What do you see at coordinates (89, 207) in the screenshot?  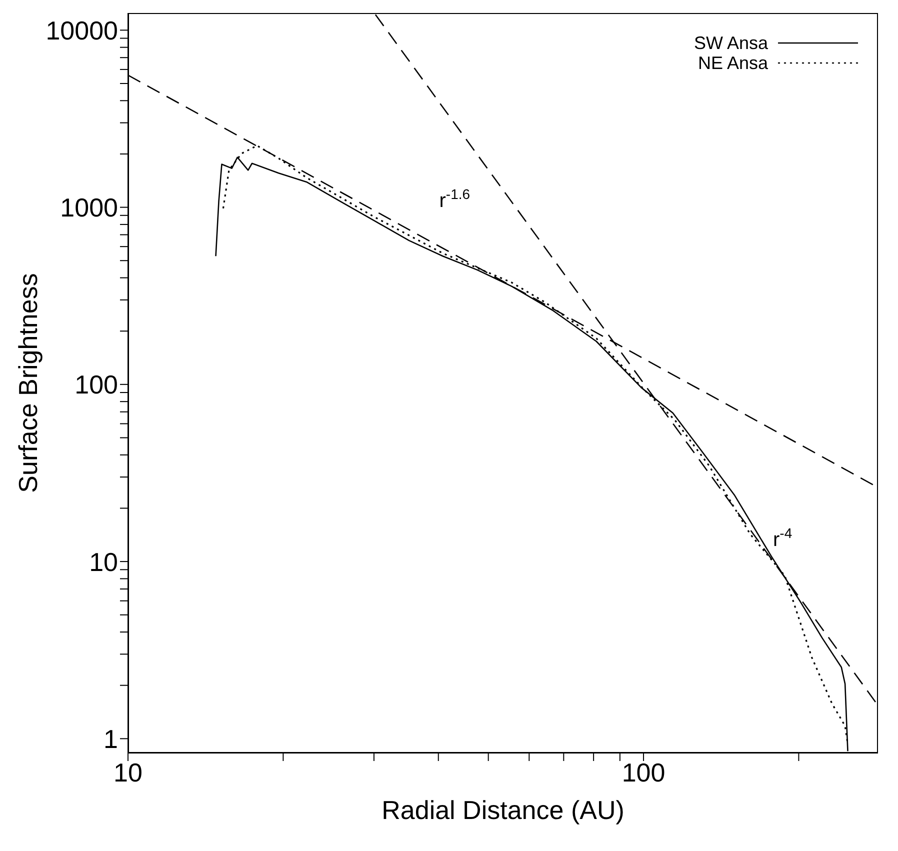 I see `y-tick-label: 1000` at bounding box center [89, 207].